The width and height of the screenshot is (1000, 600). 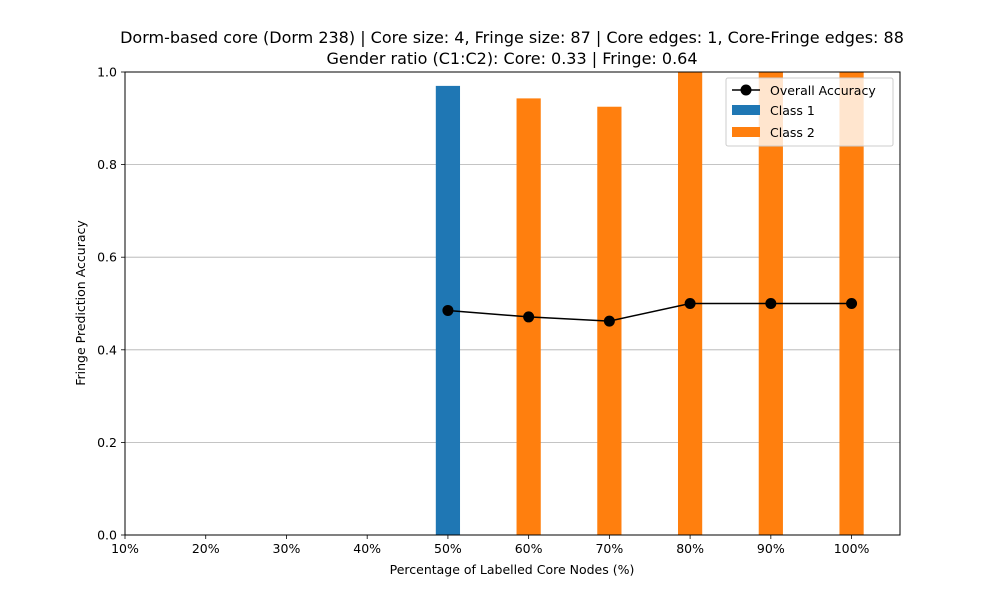 I want to click on x-tick-label: 10%, so click(x=125, y=548).